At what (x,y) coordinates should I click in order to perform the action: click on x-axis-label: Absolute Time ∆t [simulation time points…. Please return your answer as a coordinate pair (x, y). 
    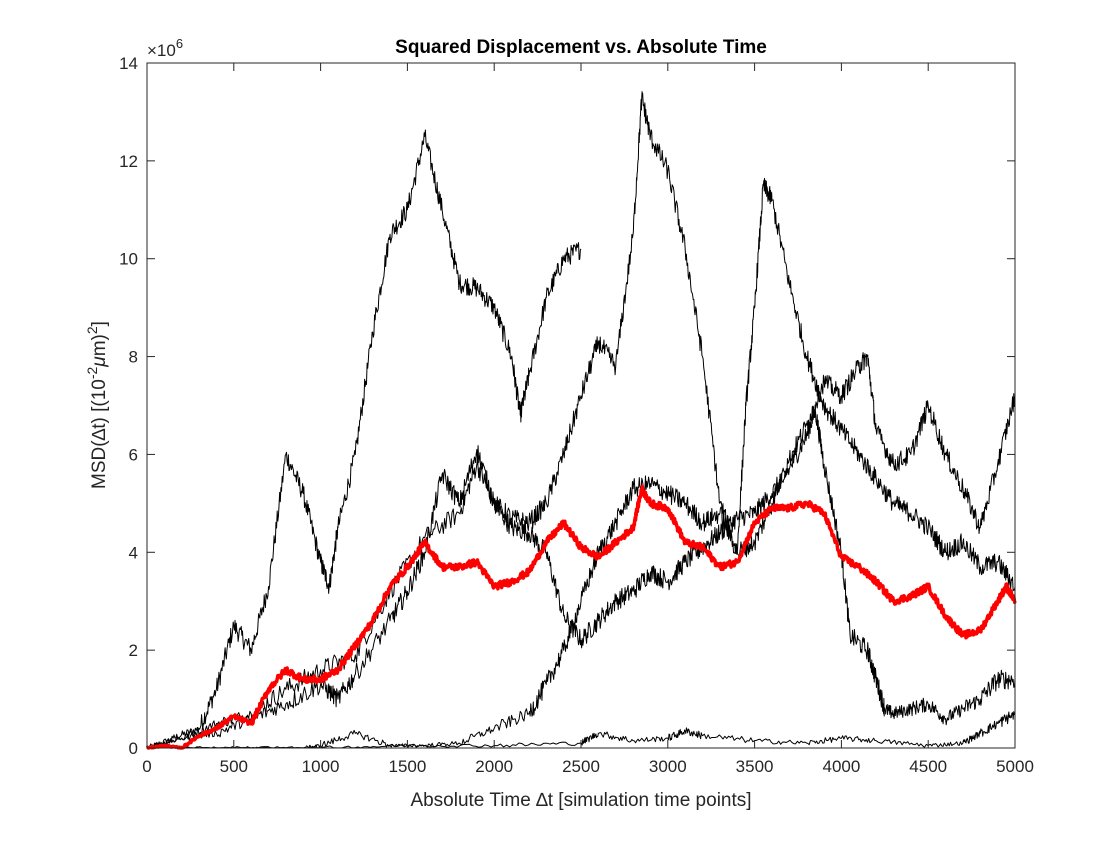
    Looking at the image, I should click on (580, 800).